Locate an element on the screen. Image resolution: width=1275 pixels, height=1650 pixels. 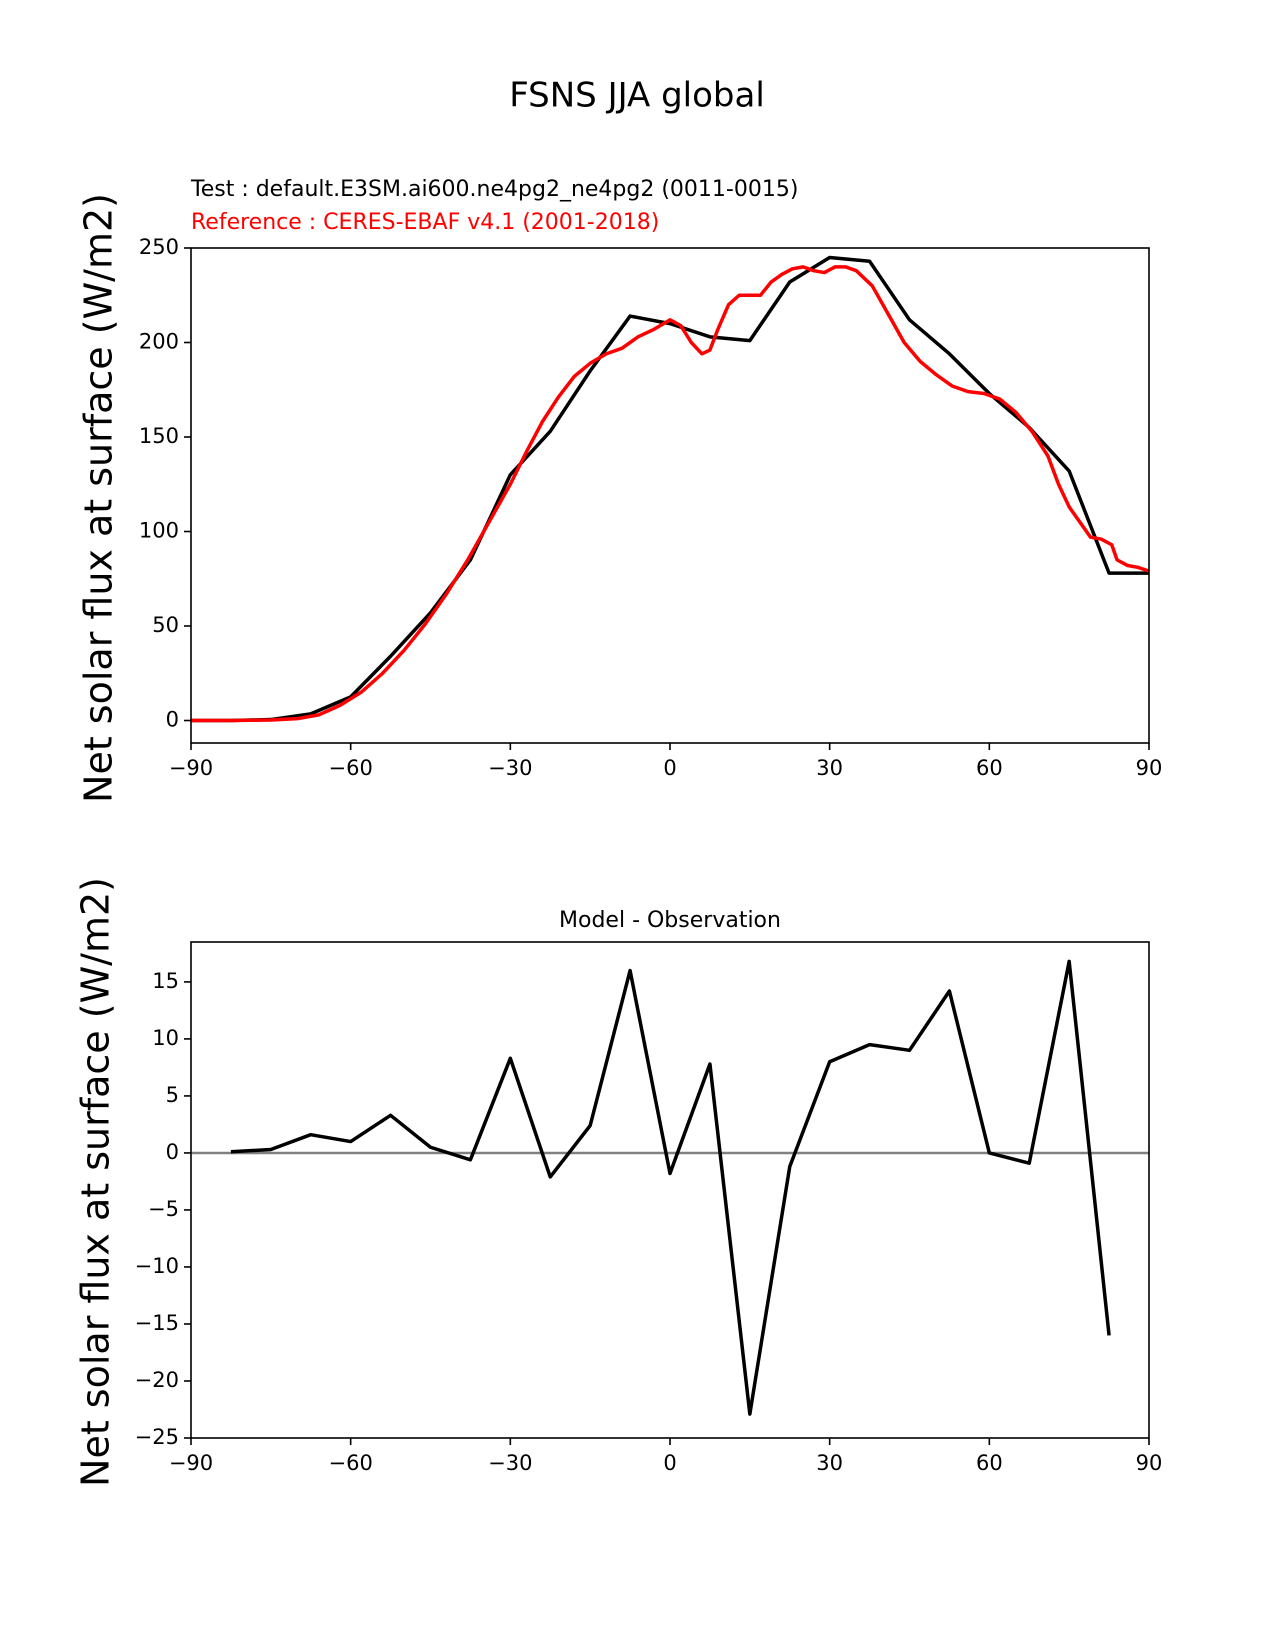
bottom-xtick-label: 60 is located at coordinates (989, 1463).